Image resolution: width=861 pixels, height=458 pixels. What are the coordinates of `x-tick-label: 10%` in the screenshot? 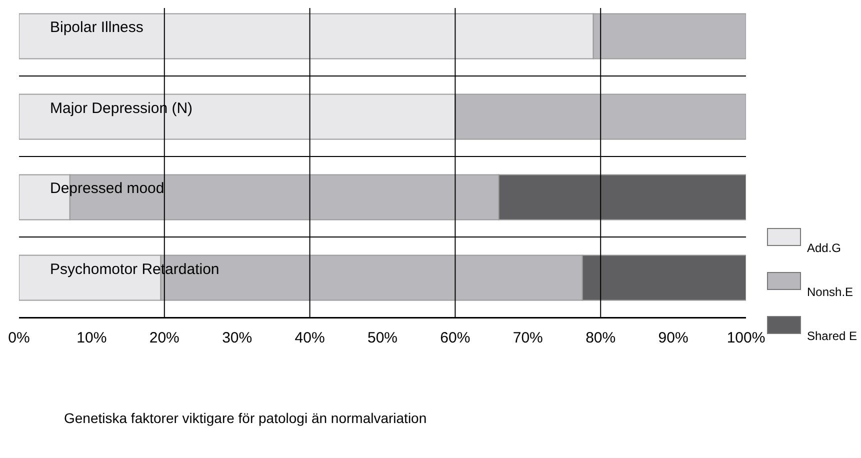 It's located at (91, 338).